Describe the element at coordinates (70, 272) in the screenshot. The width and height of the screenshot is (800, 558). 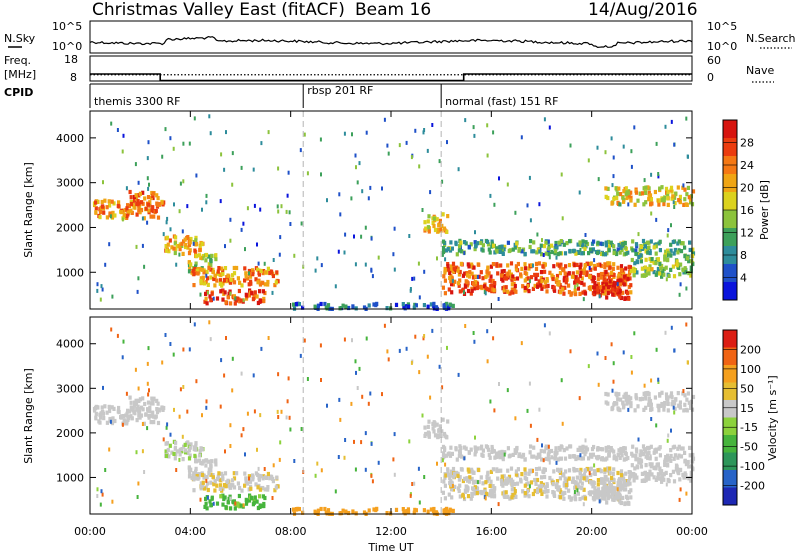
I see `y-tick-label: 1000` at that location.